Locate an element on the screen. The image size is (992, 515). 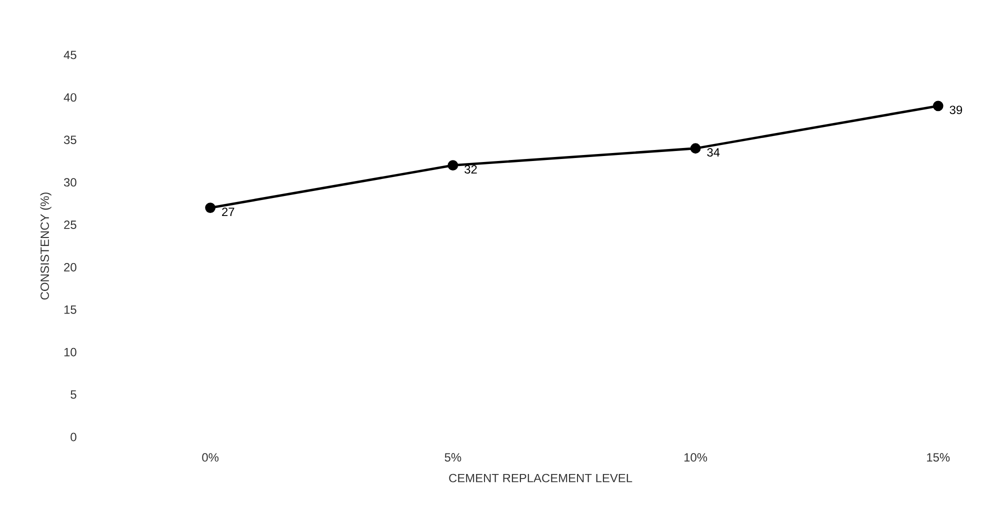
y-tick-label: 5 is located at coordinates (73, 394).